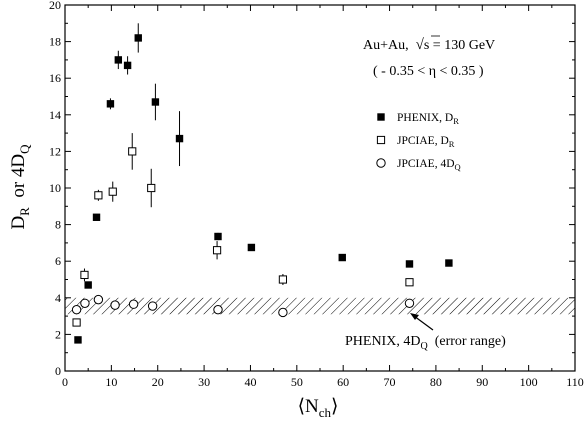 This screenshot has height=425, width=584. What do you see at coordinates (318, 408) in the screenshot?
I see `x-axis-title: ⟨Nch⟩` at bounding box center [318, 408].